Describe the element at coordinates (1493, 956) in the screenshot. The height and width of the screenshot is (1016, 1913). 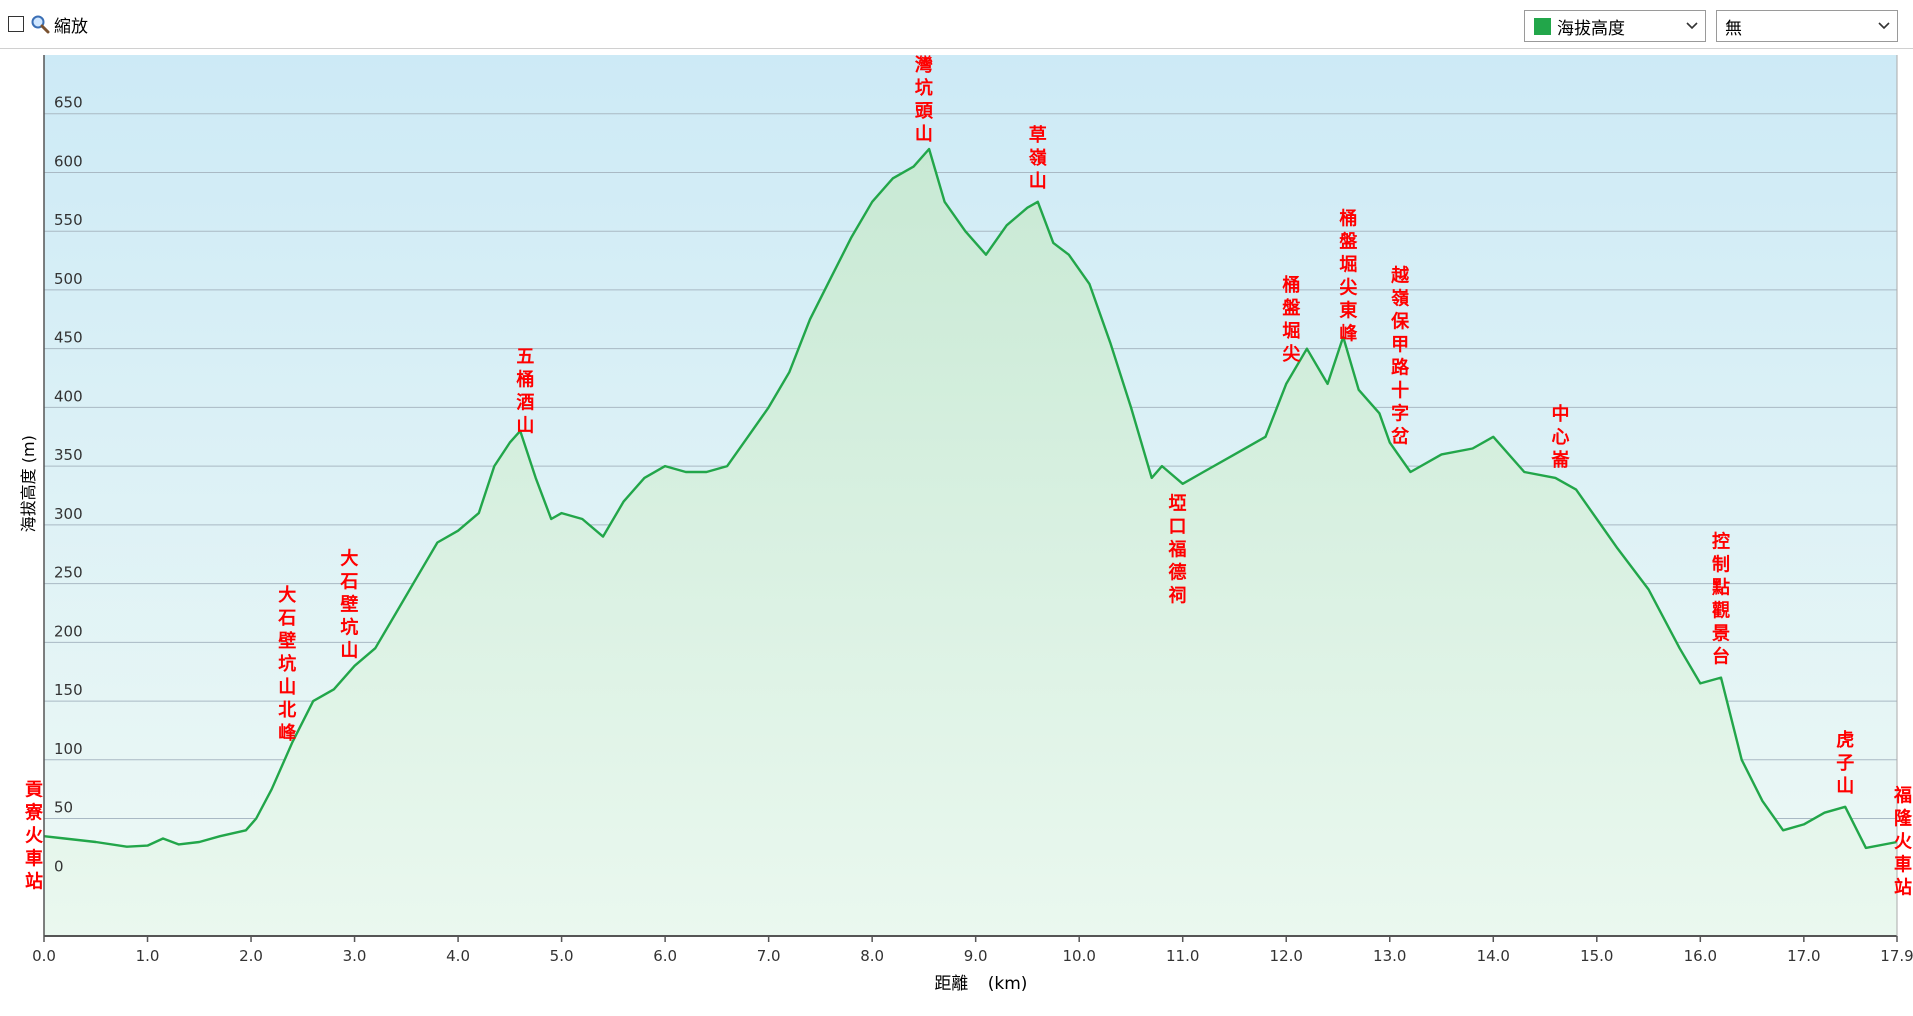
I see `x-tick-label: 14.0` at that location.